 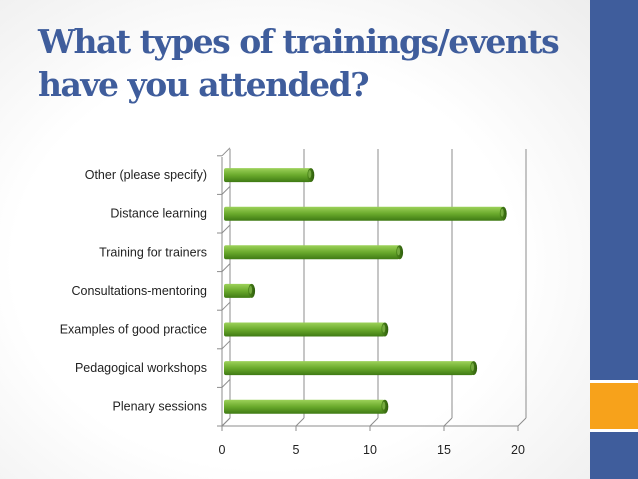 I want to click on side-divider-top, so click(x=614, y=381).